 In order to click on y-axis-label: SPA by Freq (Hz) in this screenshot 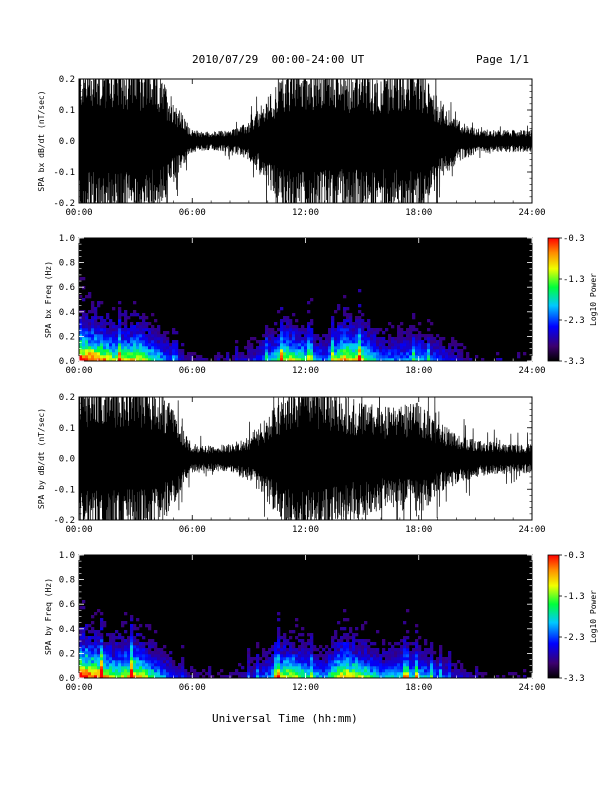, I will do `click(48, 616)`.